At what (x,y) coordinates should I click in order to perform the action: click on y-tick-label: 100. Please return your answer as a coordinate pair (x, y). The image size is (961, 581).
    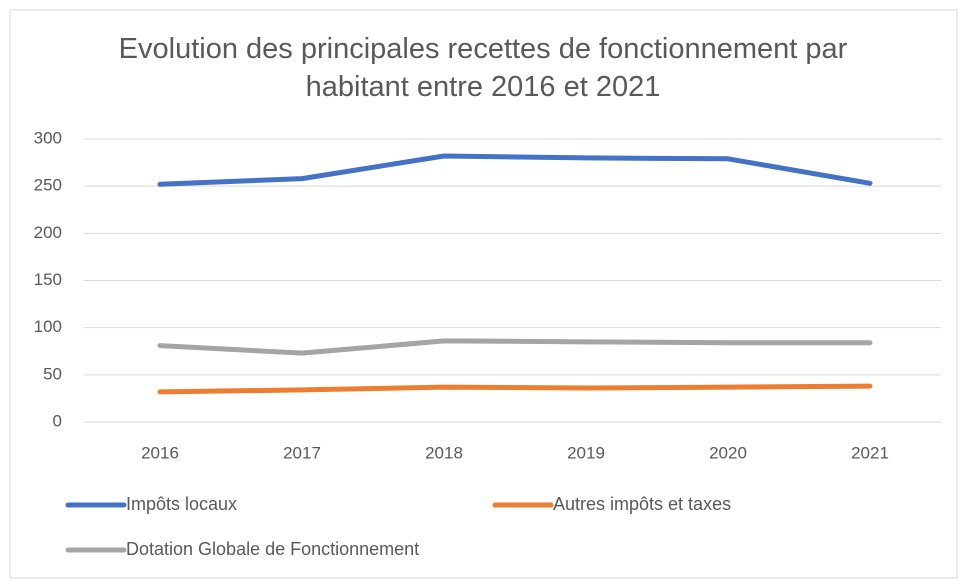
    Looking at the image, I should click on (48, 326).